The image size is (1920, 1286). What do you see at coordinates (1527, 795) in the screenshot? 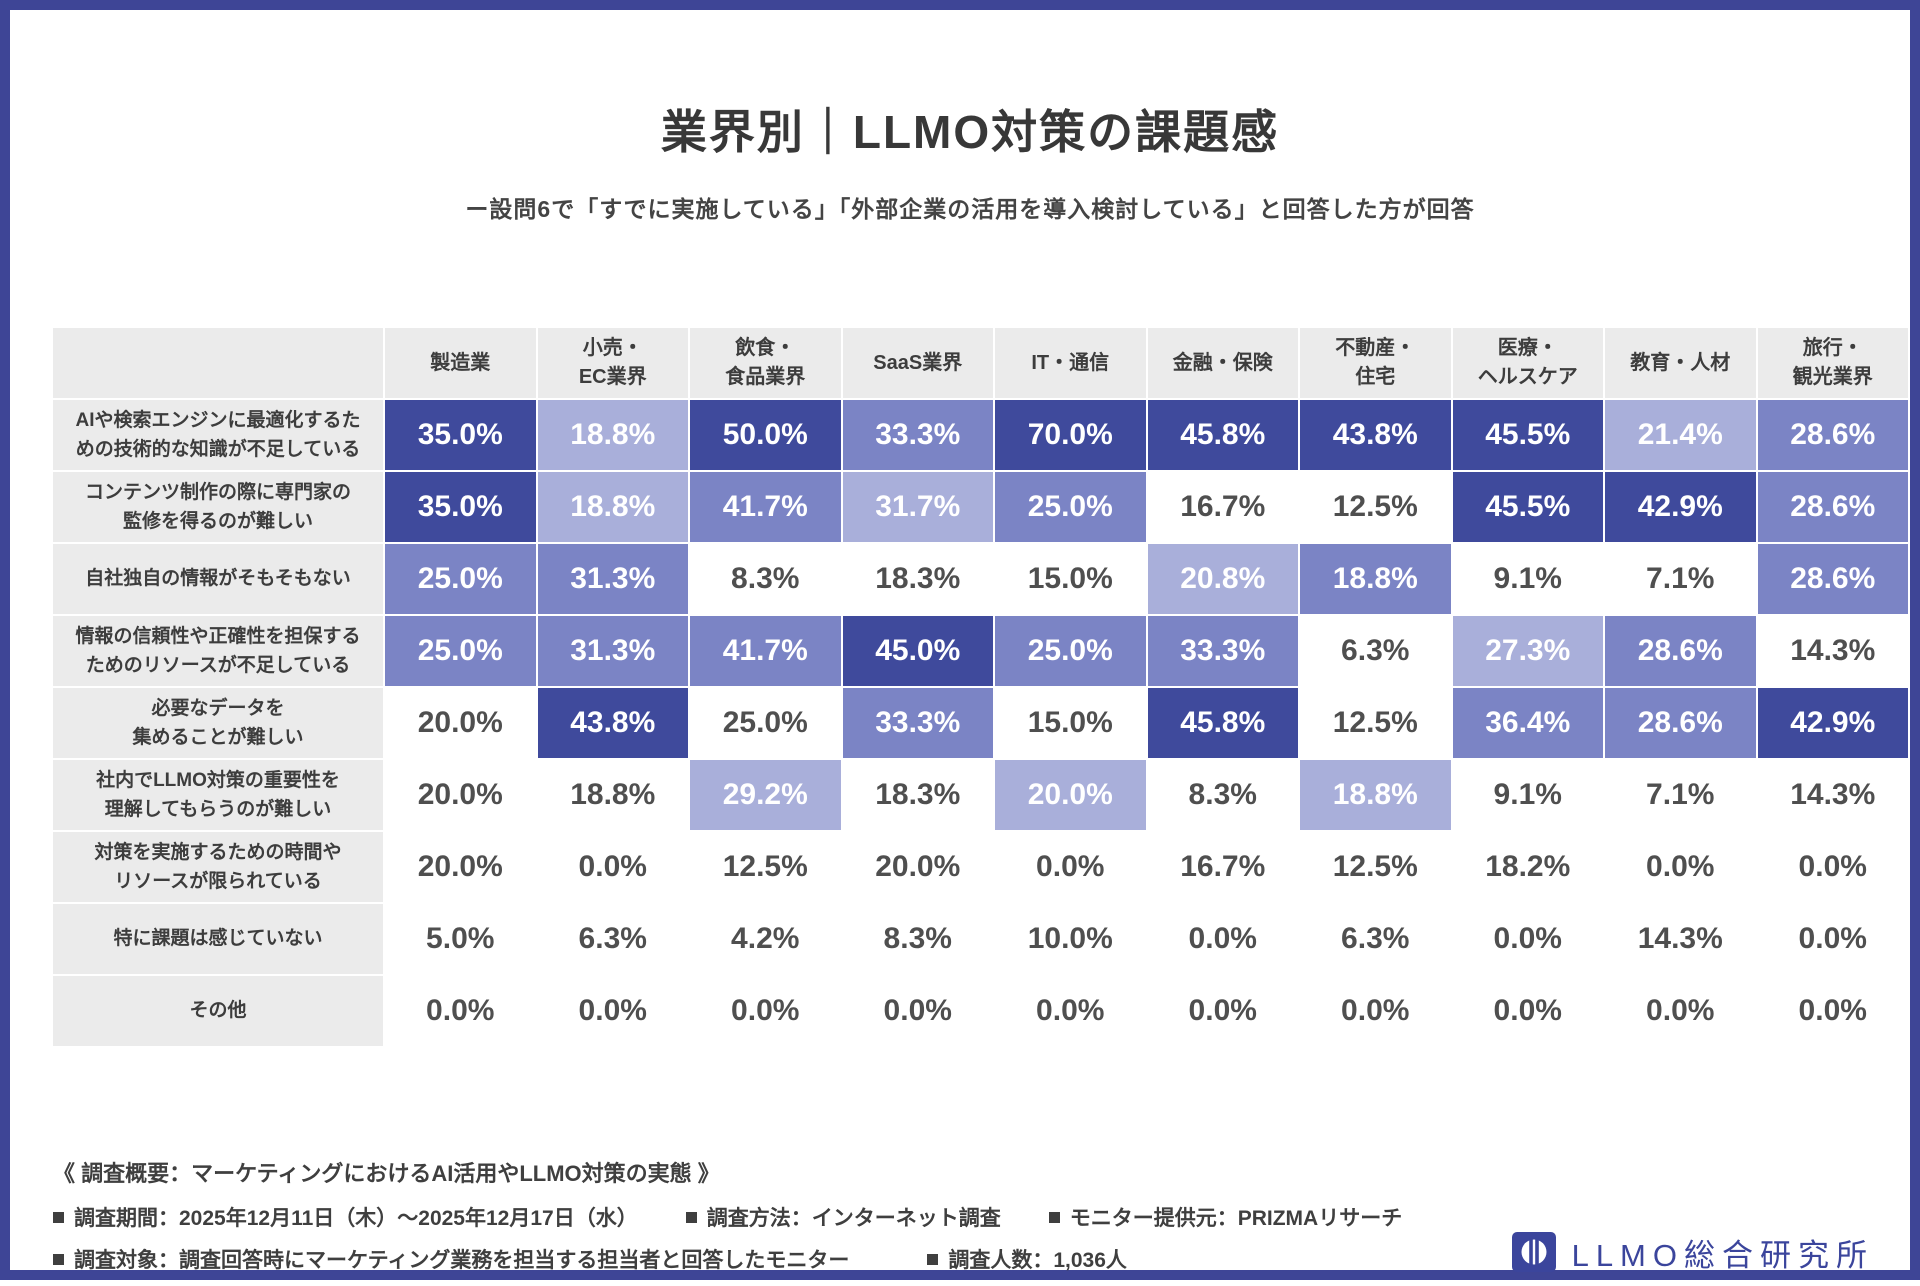
I see `value-cell: 9.1%` at bounding box center [1527, 795].